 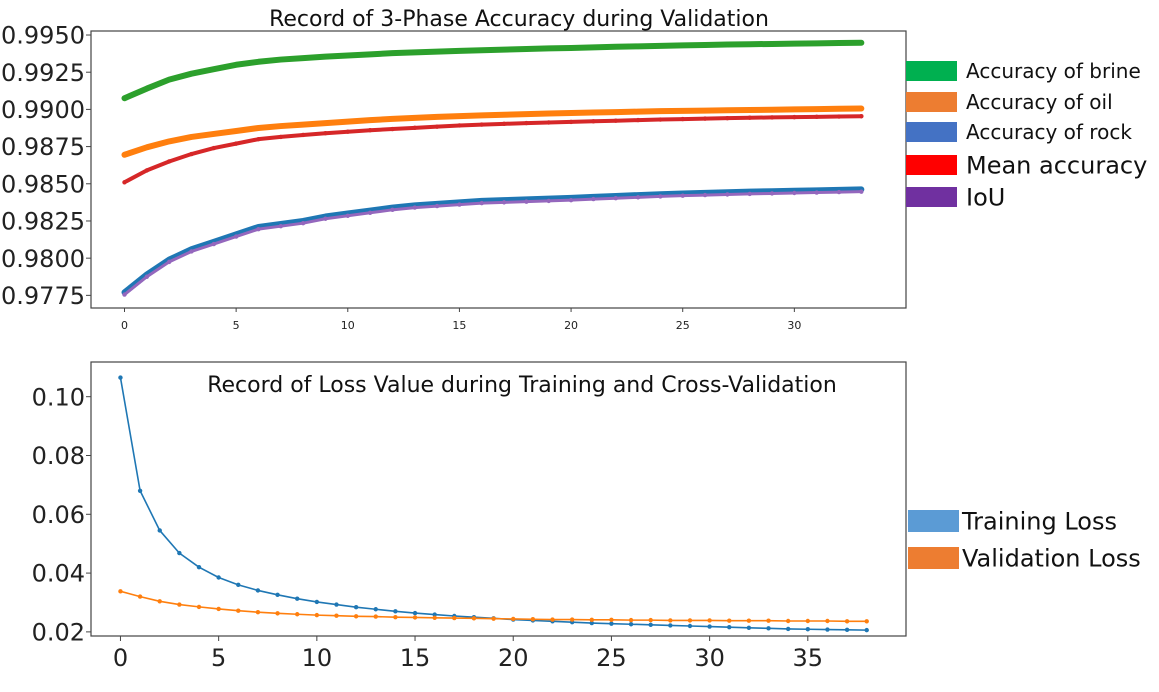 I want to click on x-tick-label: 30, so click(x=709, y=658).